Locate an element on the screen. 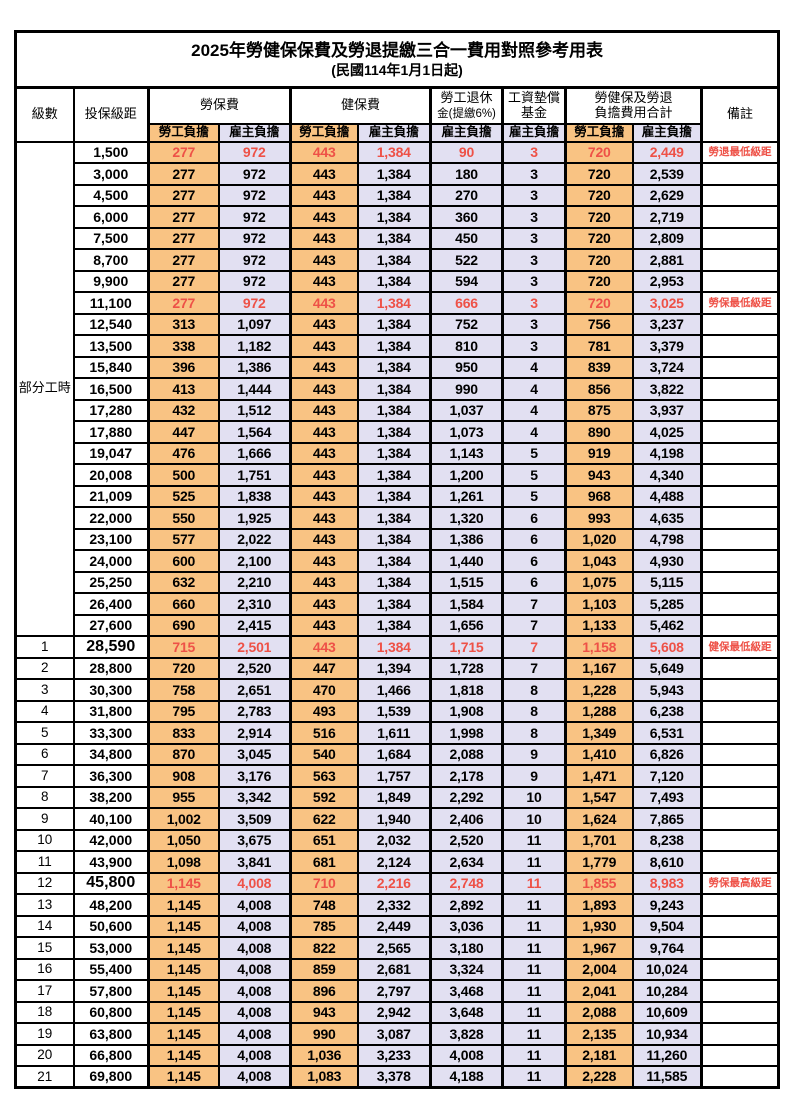 Image resolution: width=791 pixels, height=1120 pixels. value-cell: 9,504 is located at coordinates (667, 926).